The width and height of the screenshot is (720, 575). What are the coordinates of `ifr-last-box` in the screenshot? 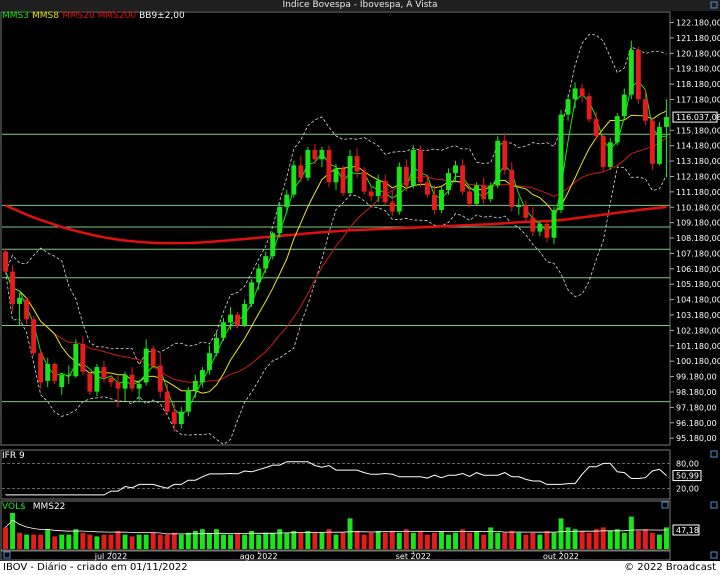 It's located at (687, 476).